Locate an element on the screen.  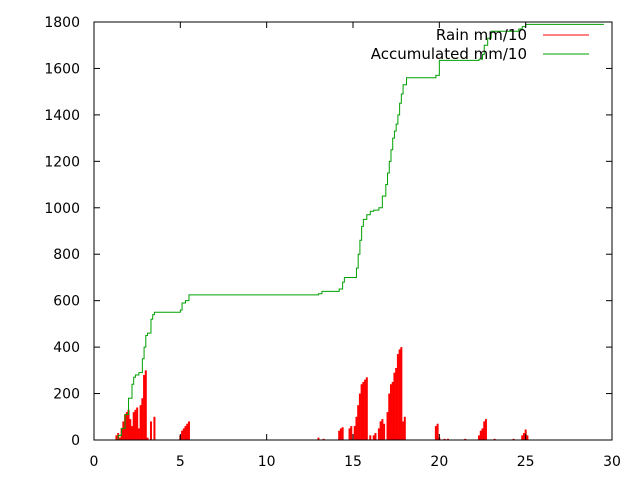
x-tick-label: 15 is located at coordinates (353, 462).